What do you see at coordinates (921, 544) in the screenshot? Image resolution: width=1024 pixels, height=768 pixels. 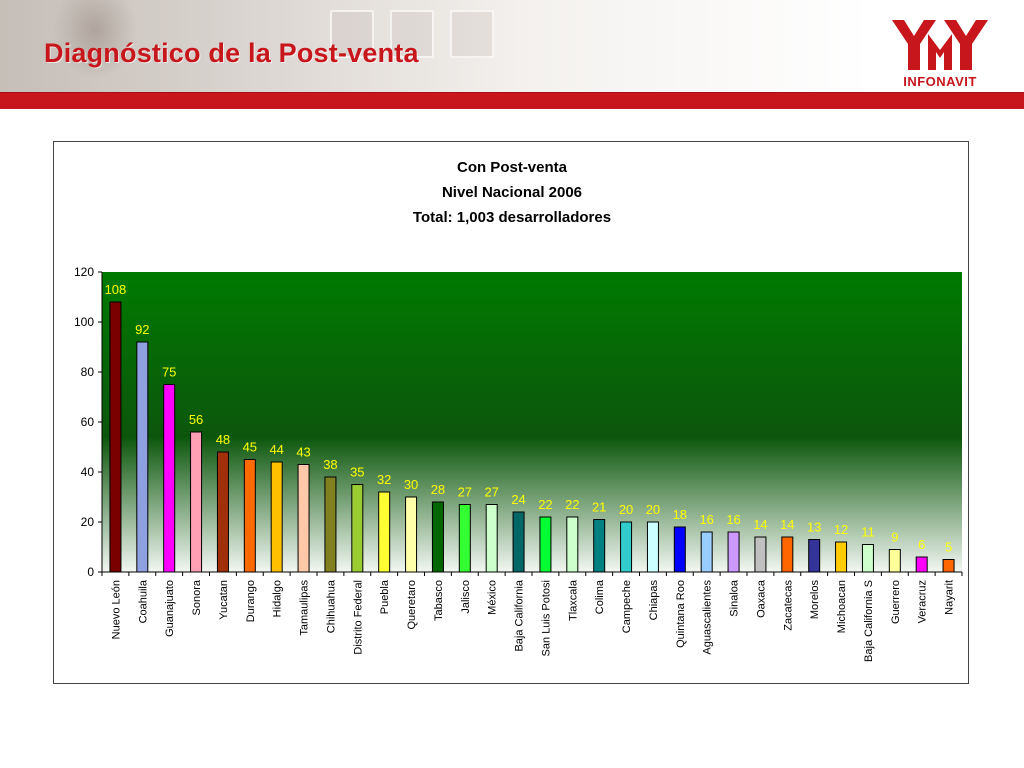 I see `data-label: 6` at bounding box center [921, 544].